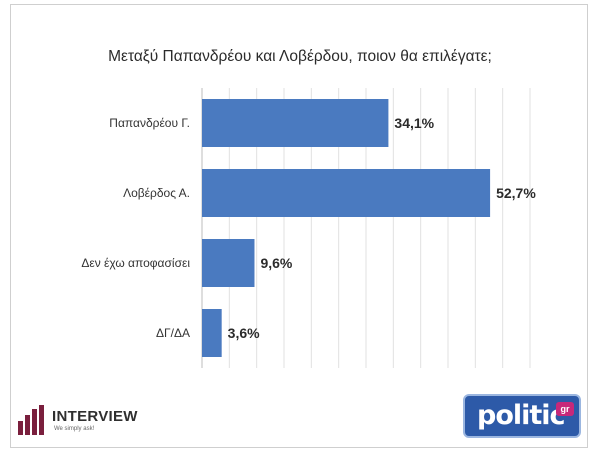  I want to click on value-label: 3,6%, so click(244, 333).